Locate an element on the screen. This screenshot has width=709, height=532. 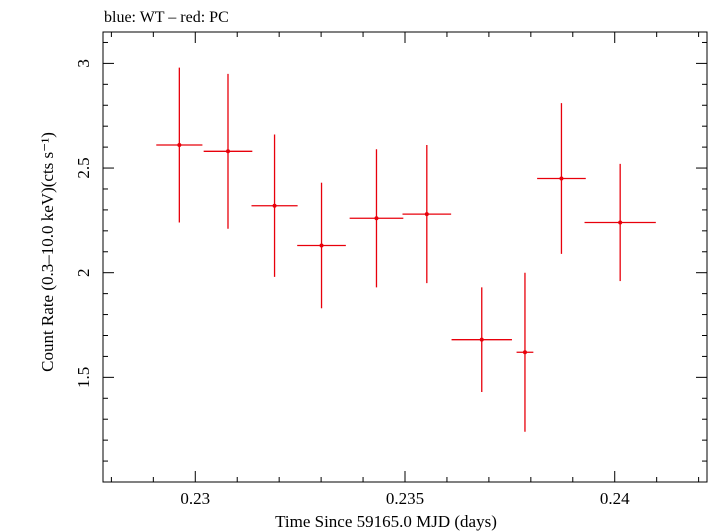
x-tick-label: 0.235 is located at coordinates (405, 498).